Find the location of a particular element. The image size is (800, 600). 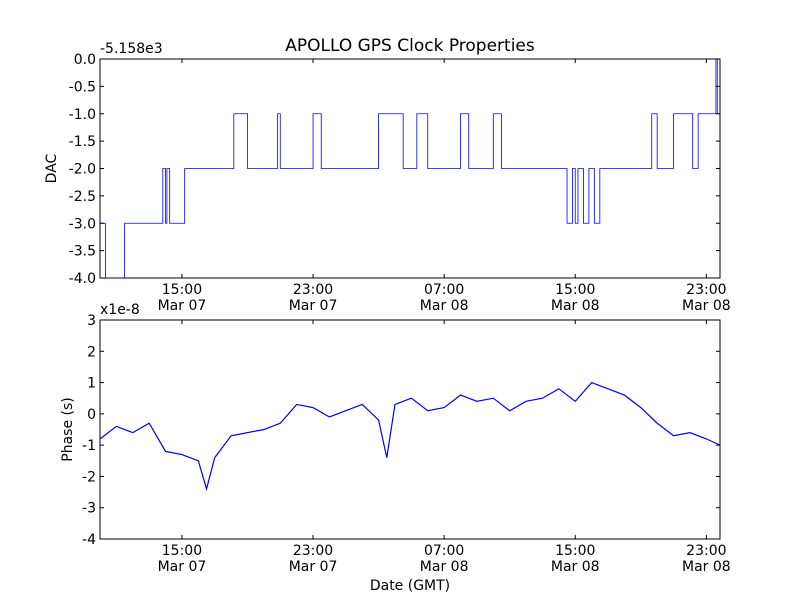

dac-y-tick-label: -2.0 is located at coordinates (82, 170).